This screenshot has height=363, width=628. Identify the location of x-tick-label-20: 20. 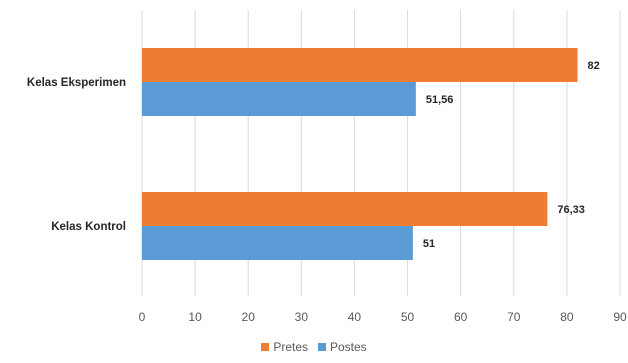
(249, 317).